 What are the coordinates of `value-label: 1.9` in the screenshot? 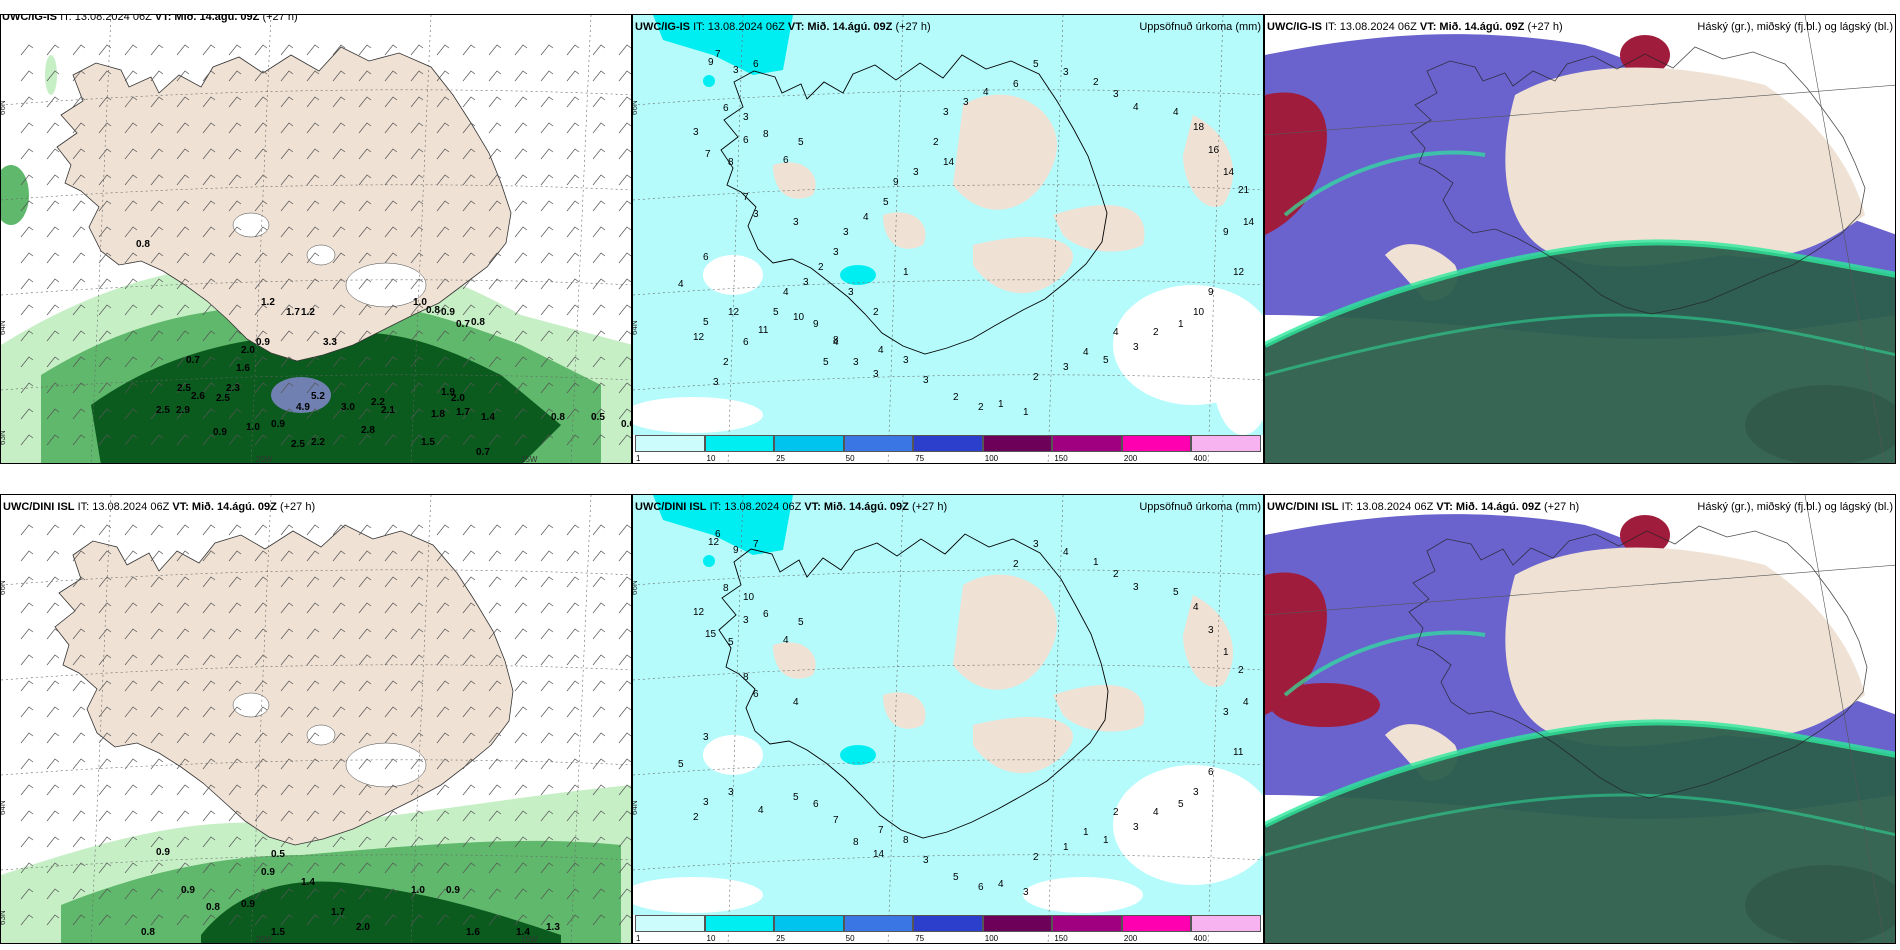 It's located at (448, 392).